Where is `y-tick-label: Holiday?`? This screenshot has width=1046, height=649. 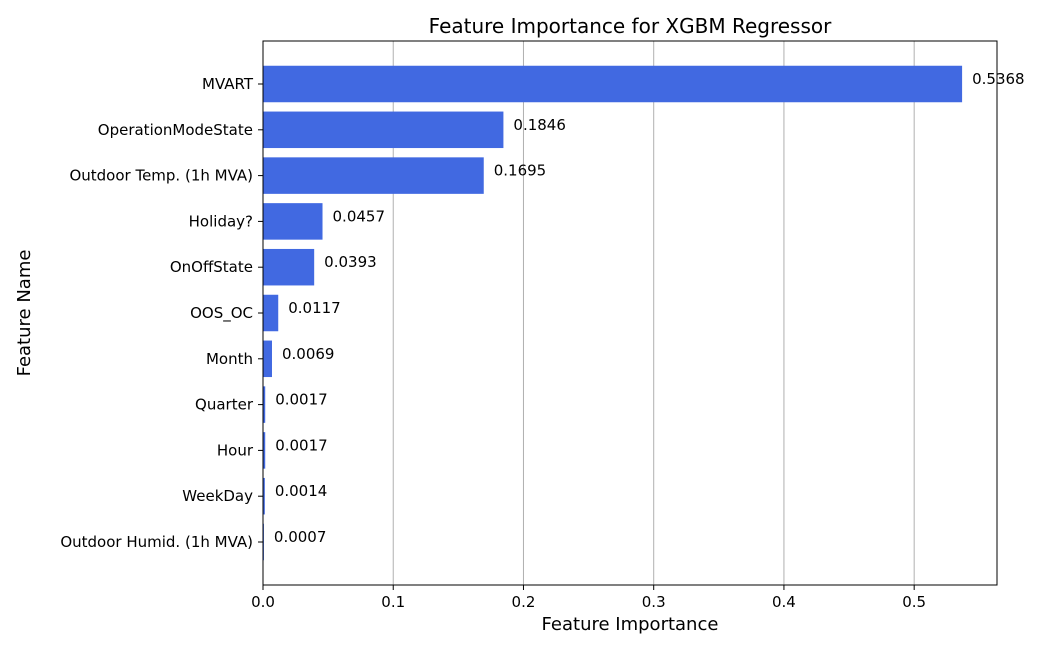
y-tick-label: Holiday? is located at coordinates (221, 221).